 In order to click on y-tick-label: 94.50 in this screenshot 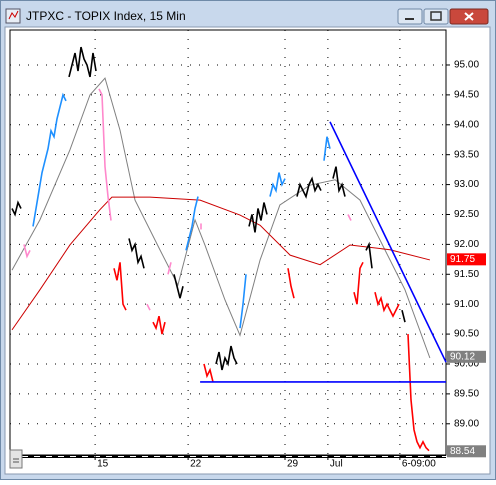, I will do `click(466, 95)`.